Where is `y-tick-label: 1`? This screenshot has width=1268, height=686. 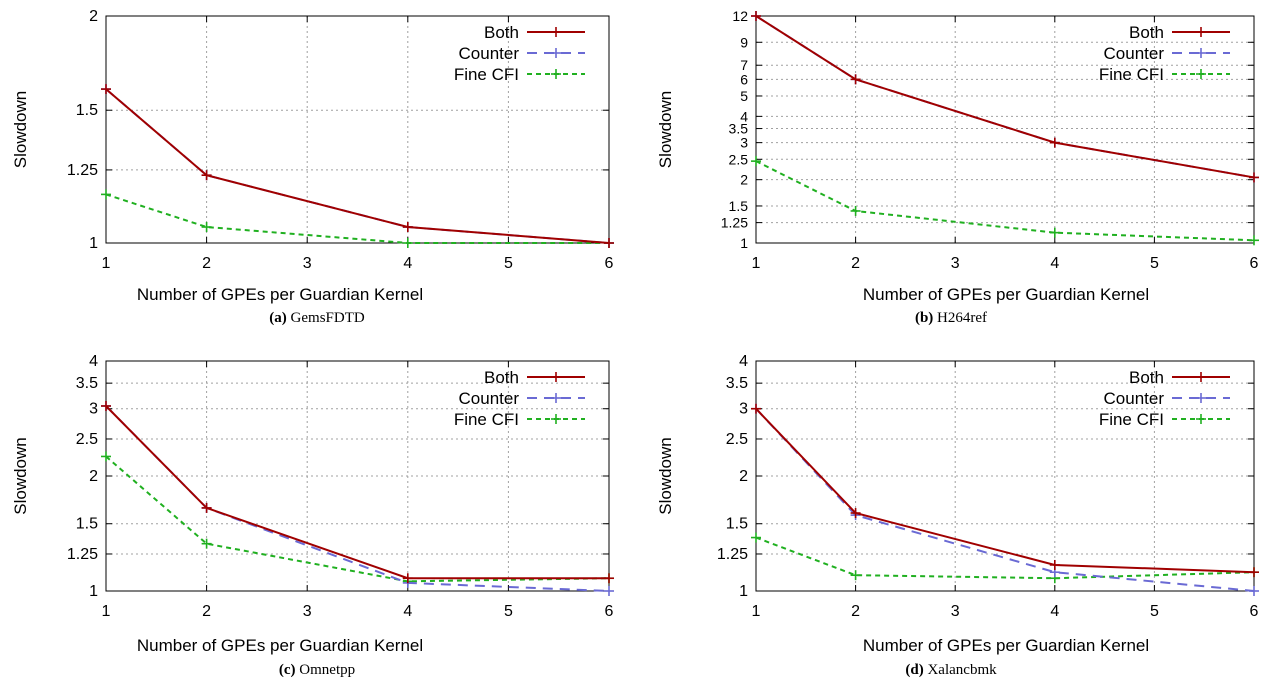
y-tick-label: 1 is located at coordinates (743, 591).